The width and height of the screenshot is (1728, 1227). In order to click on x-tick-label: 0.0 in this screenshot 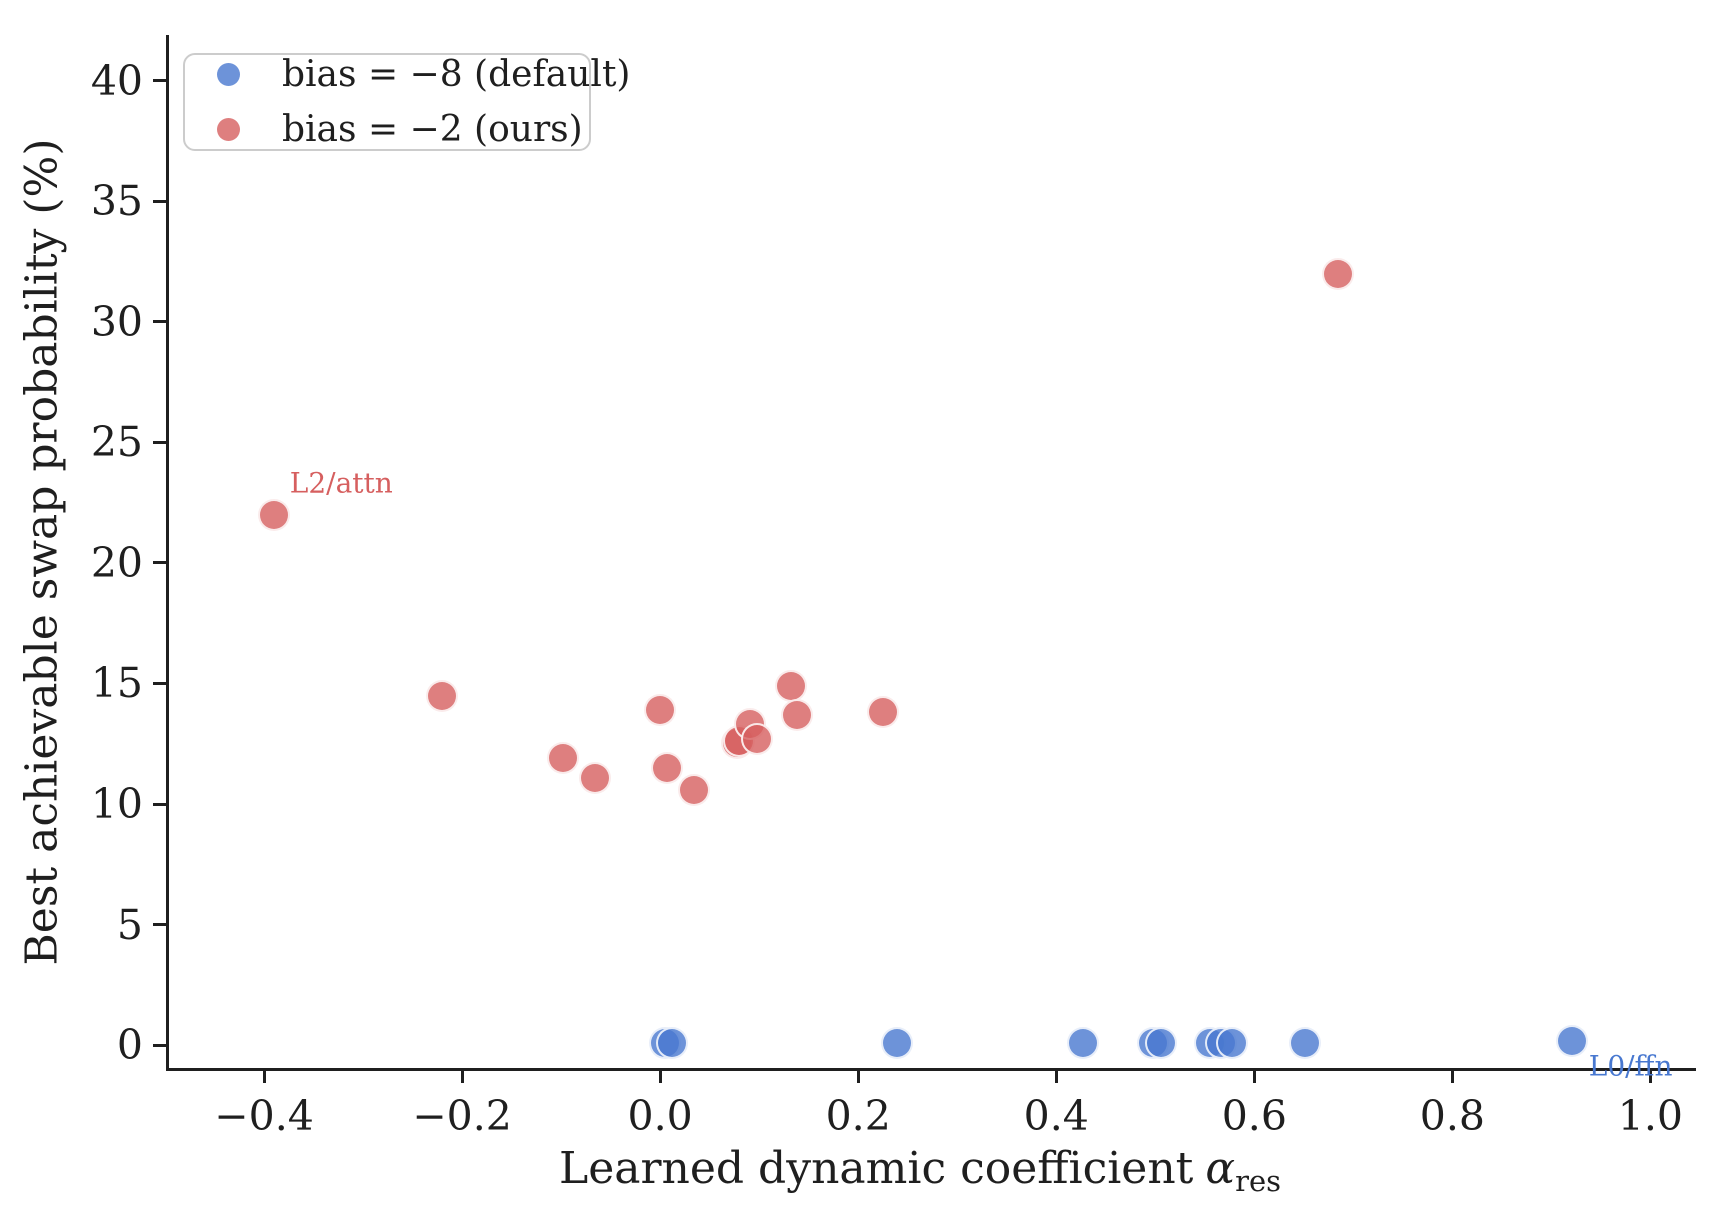, I will do `click(660, 1116)`.